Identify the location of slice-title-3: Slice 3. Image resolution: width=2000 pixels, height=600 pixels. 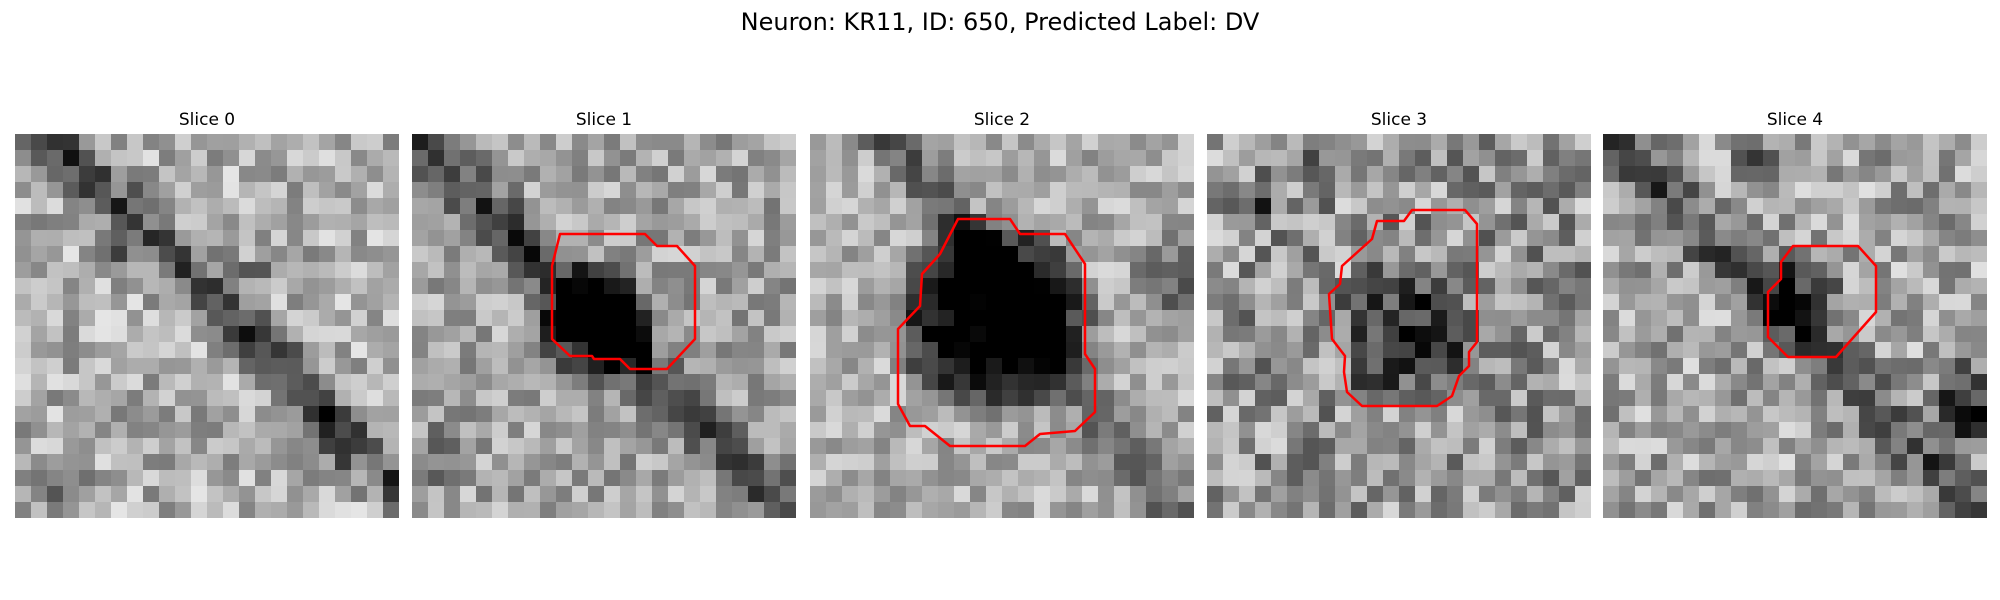
(1399, 120).